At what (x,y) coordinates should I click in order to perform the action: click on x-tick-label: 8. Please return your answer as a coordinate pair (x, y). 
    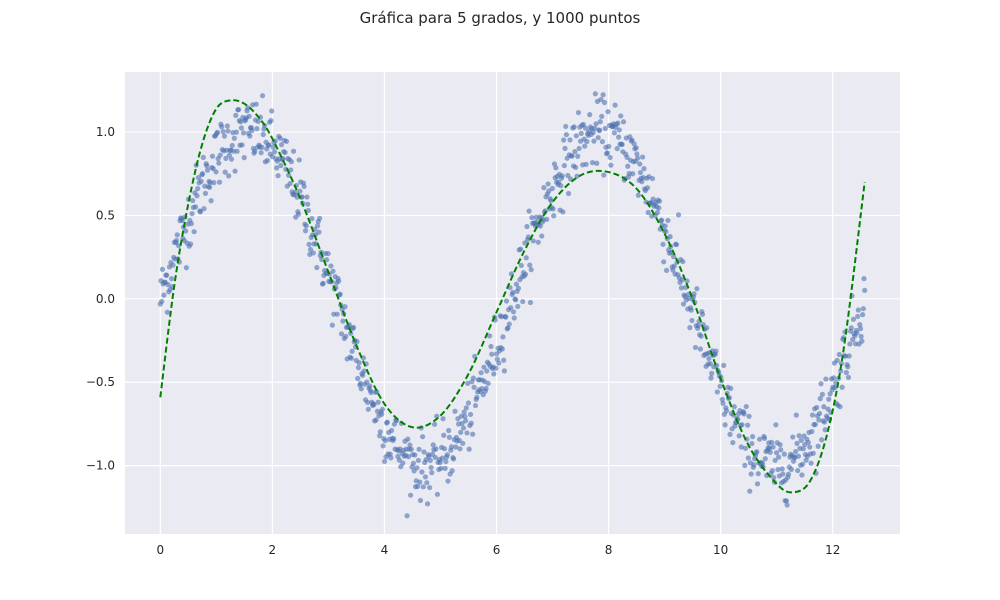
    Looking at the image, I should click on (609, 550).